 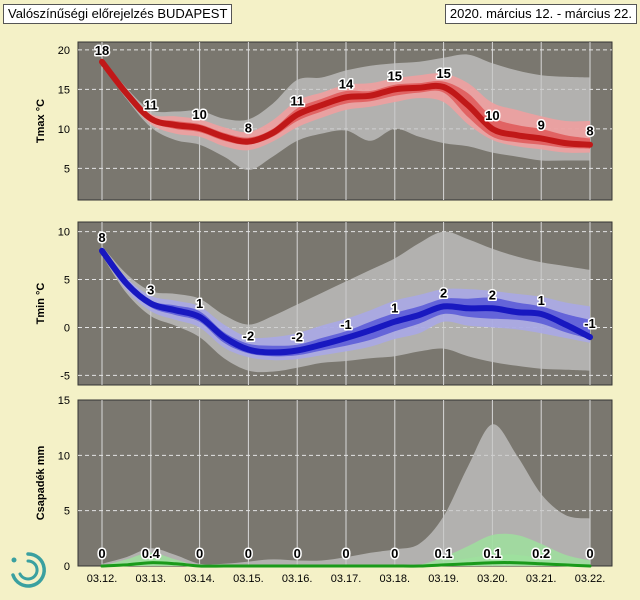 What do you see at coordinates (541, 124) in the screenshot?
I see `daily-value-label: 9` at bounding box center [541, 124].